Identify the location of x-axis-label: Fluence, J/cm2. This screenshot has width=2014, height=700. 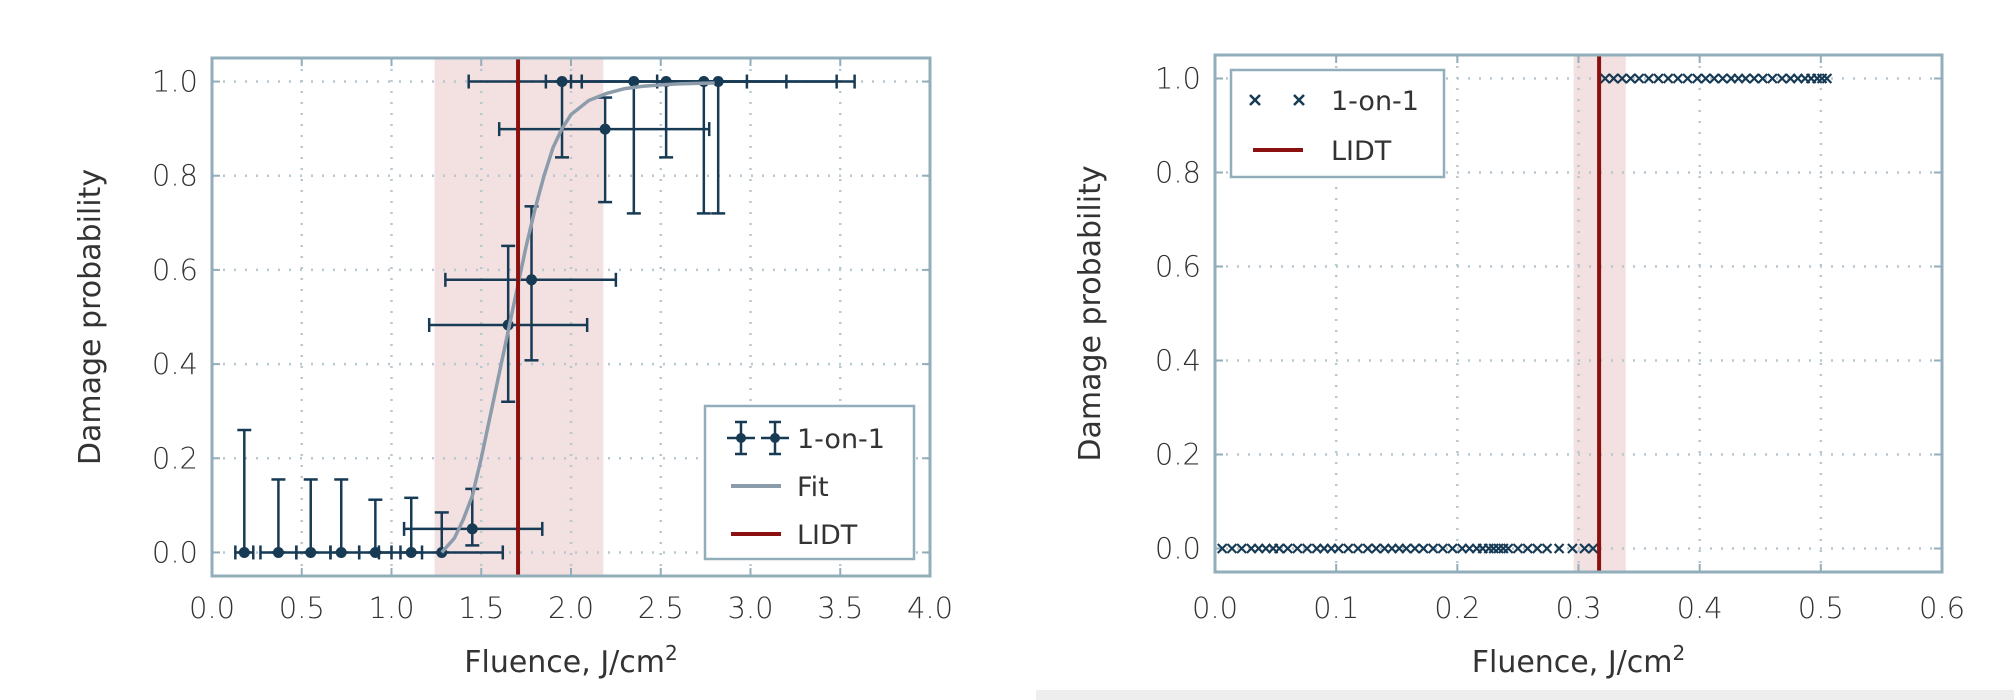
(571, 660).